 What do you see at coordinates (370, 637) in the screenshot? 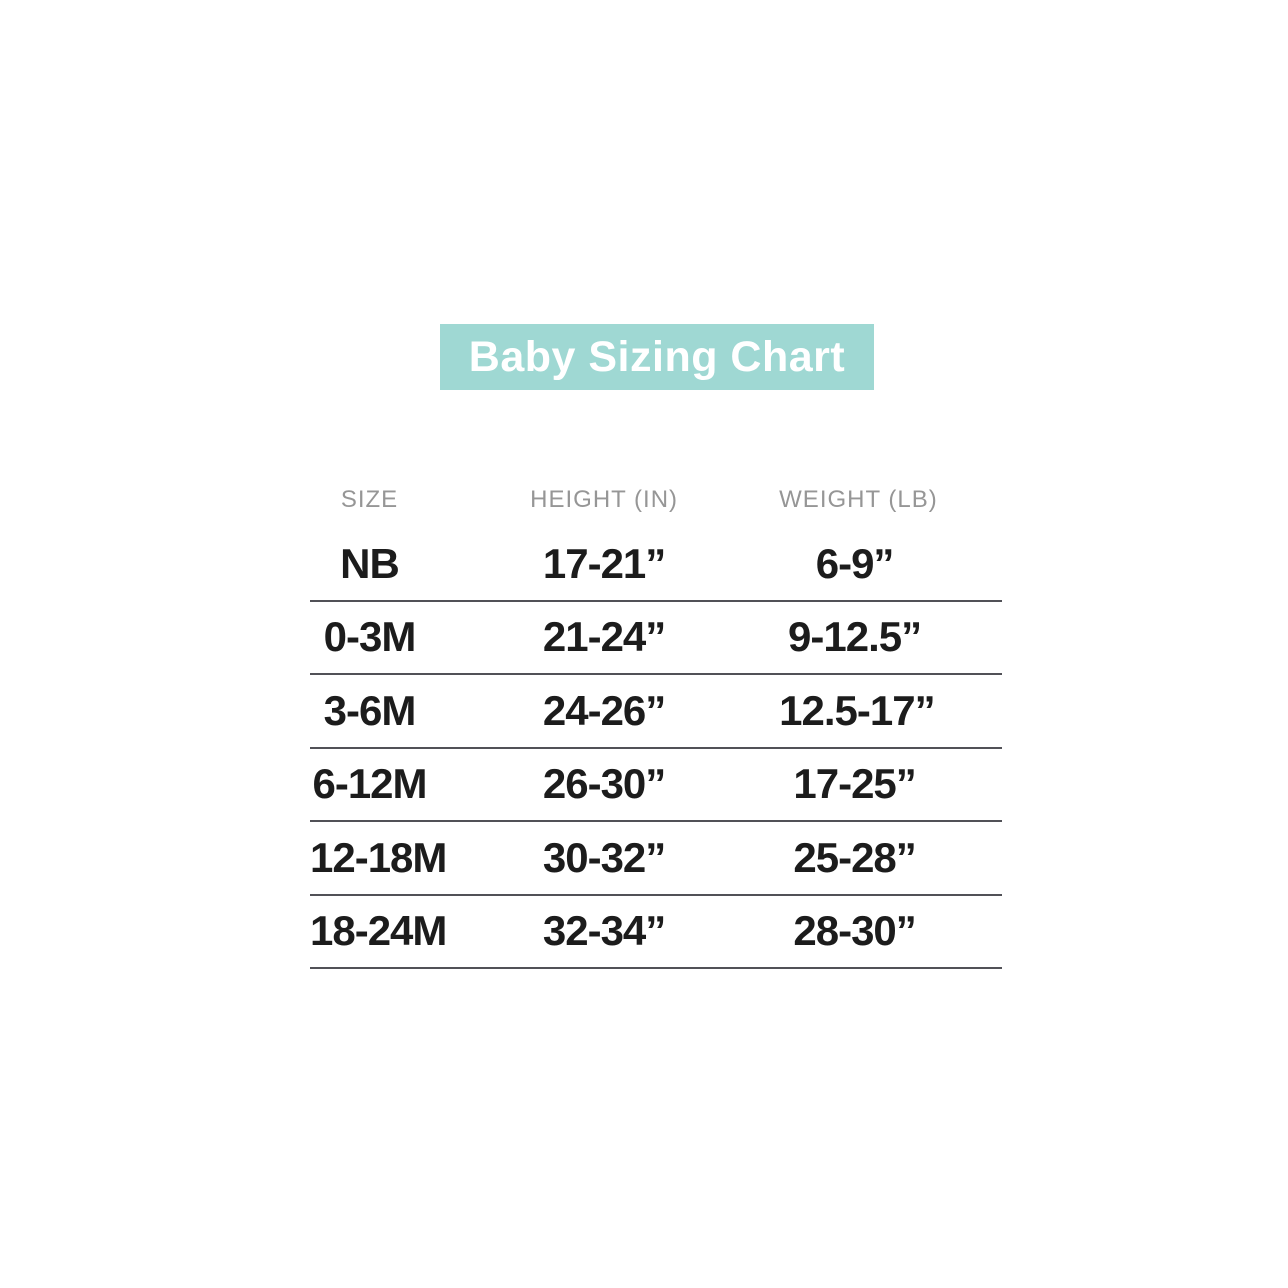
I see `table-cell-size: 0-3M` at bounding box center [370, 637].